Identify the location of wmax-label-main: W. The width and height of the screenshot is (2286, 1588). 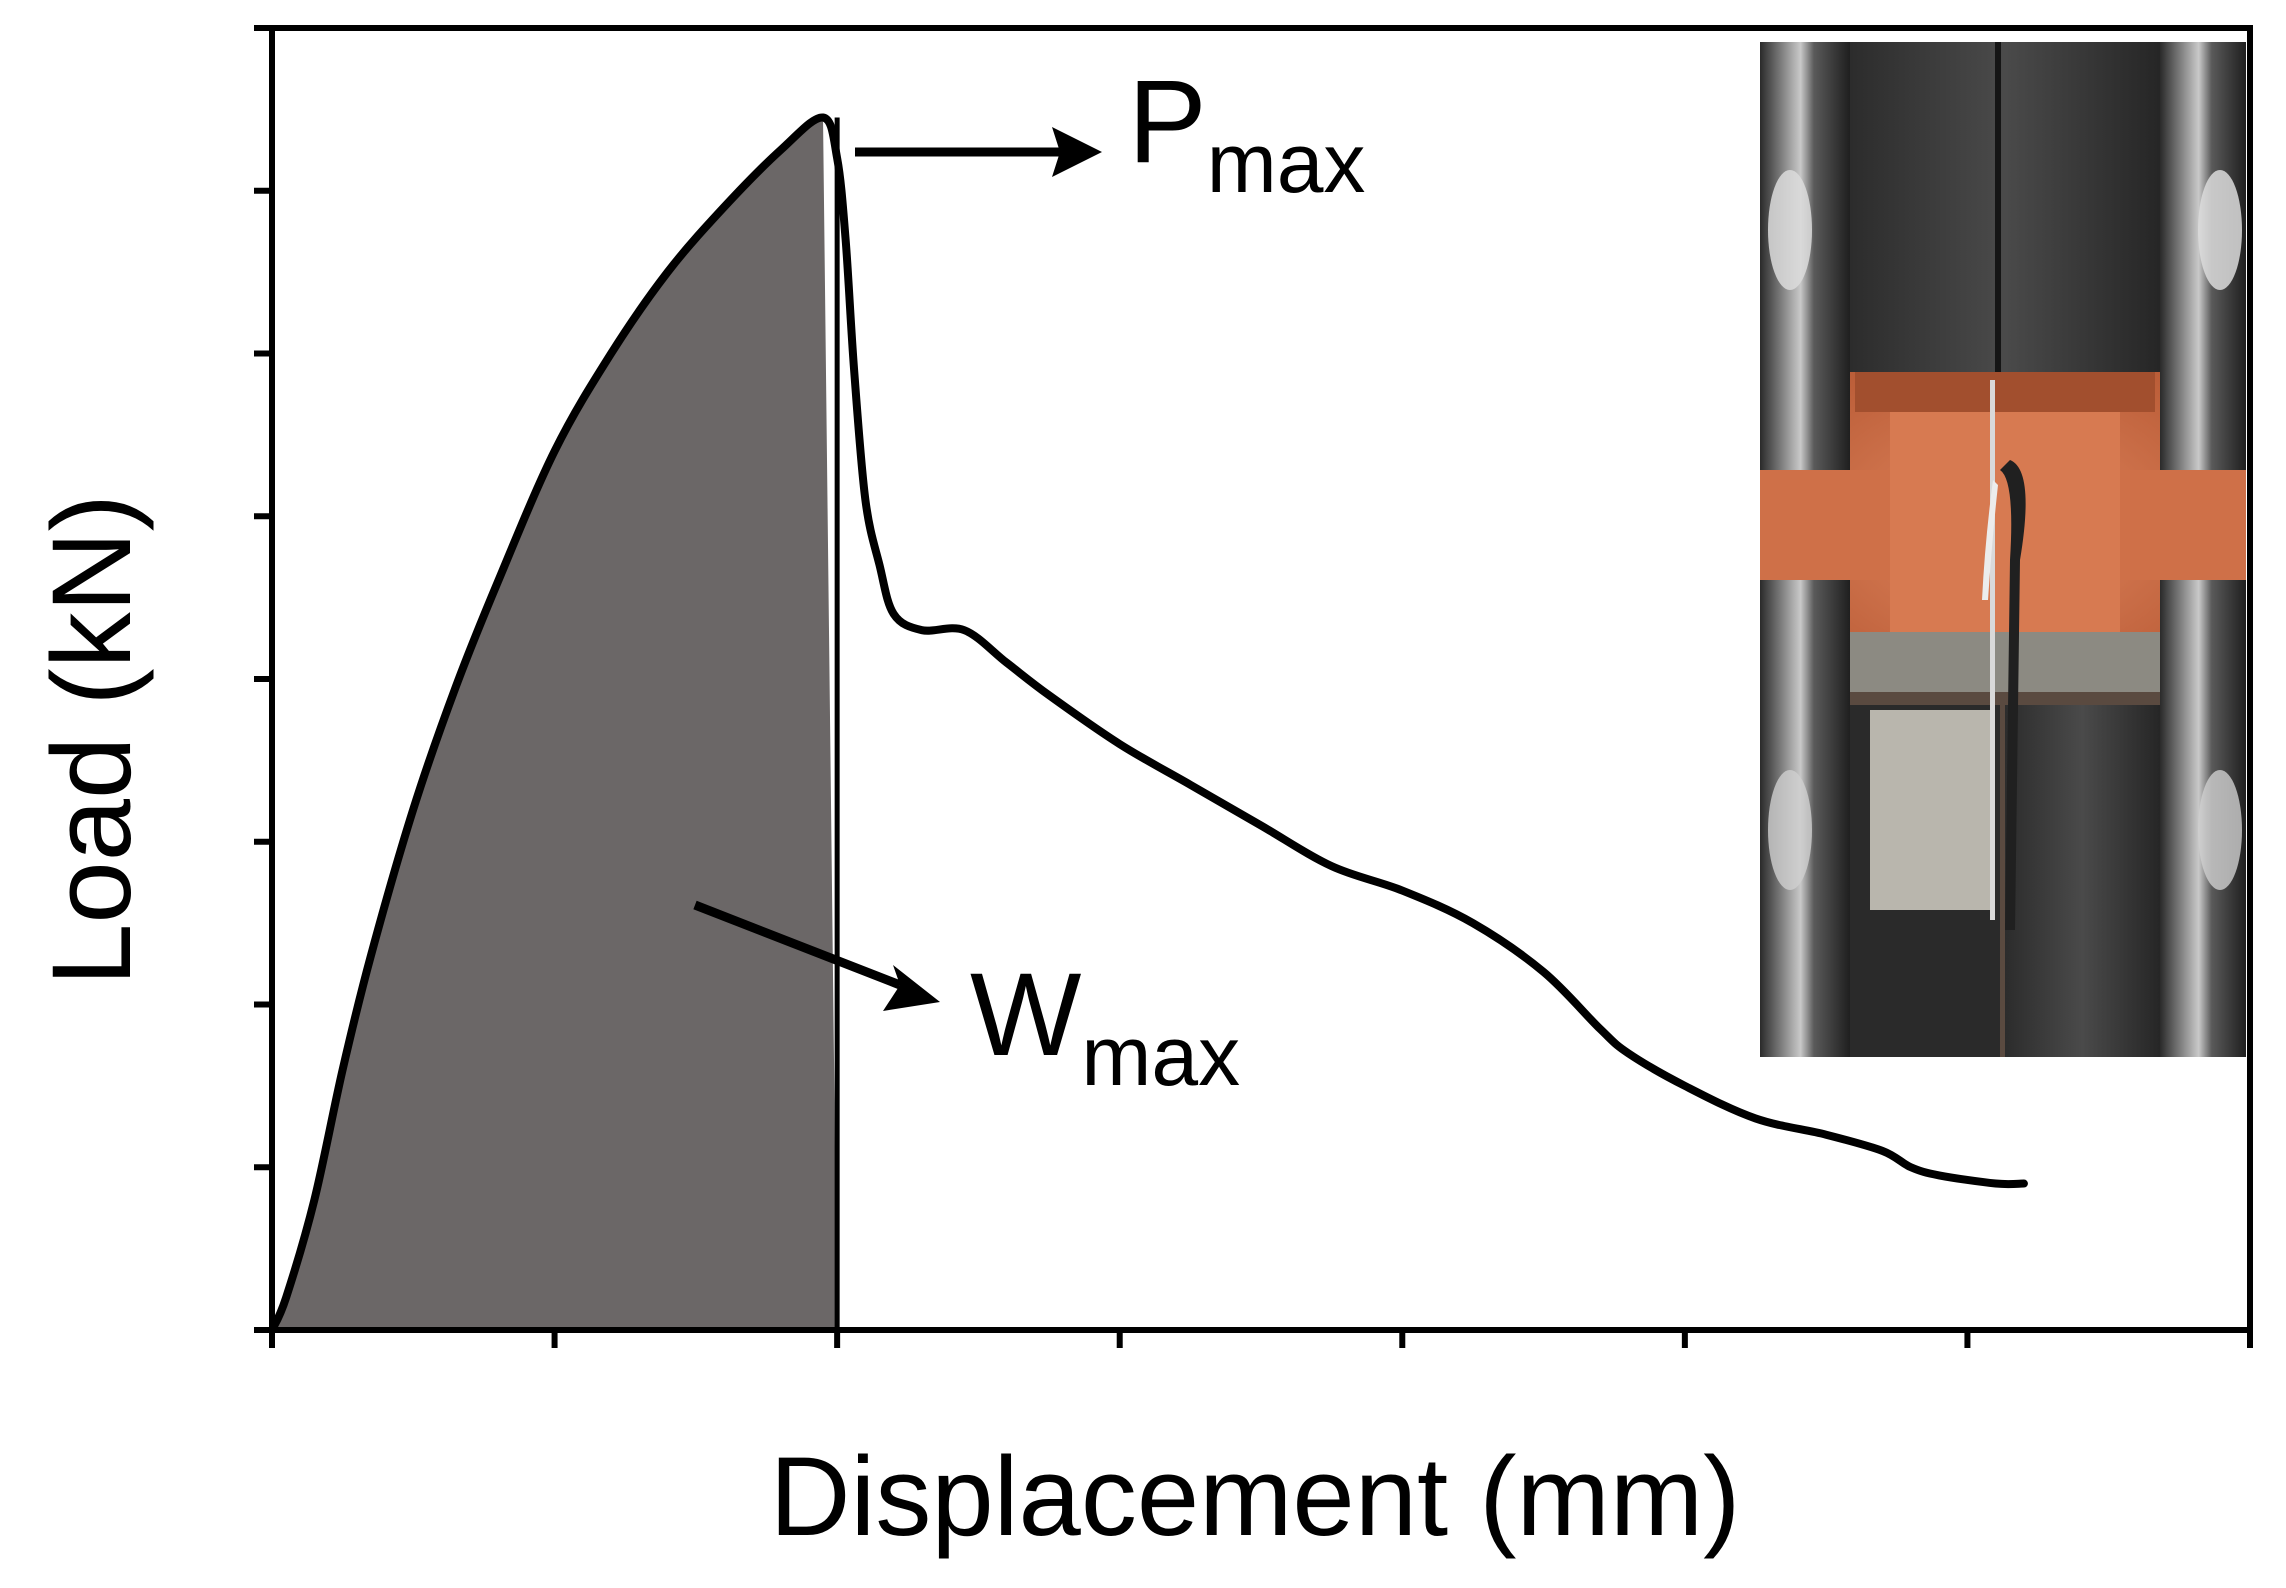
(1025, 1015).